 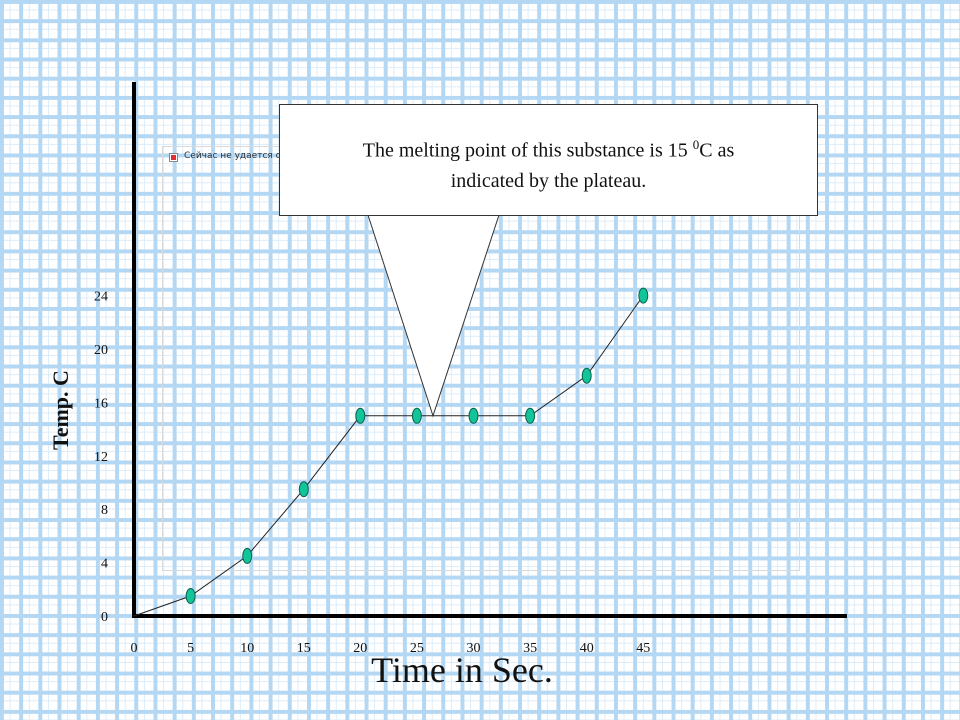 What do you see at coordinates (474, 648) in the screenshot?
I see `x-tick-label: 30` at bounding box center [474, 648].